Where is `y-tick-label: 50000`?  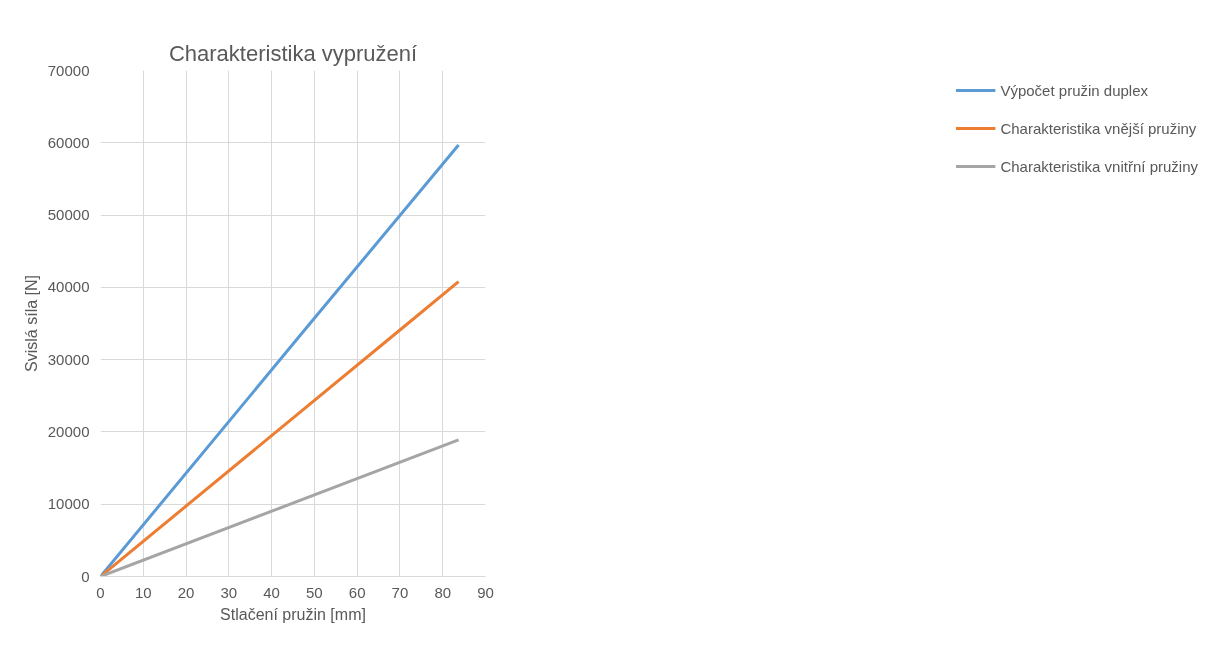
y-tick-label: 50000 is located at coordinates (68, 215).